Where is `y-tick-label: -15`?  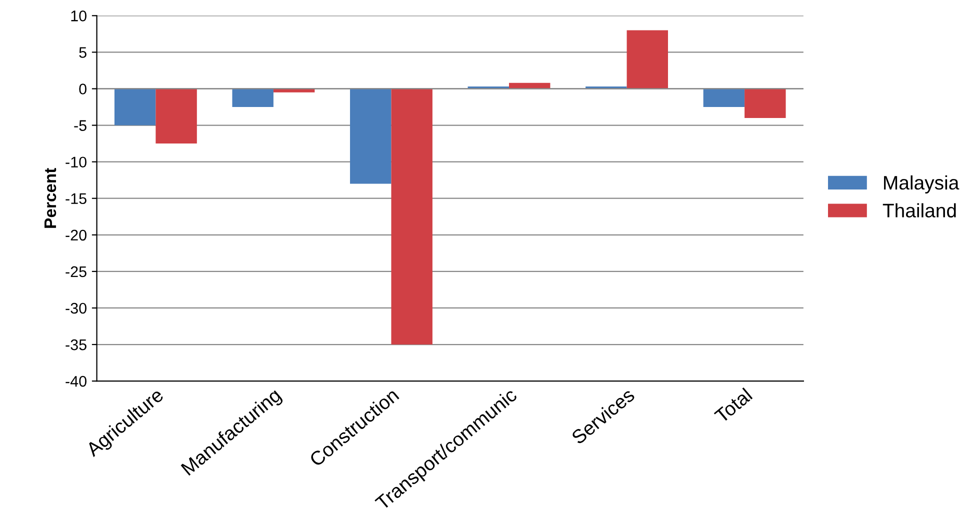 y-tick-label: -15 is located at coordinates (76, 198).